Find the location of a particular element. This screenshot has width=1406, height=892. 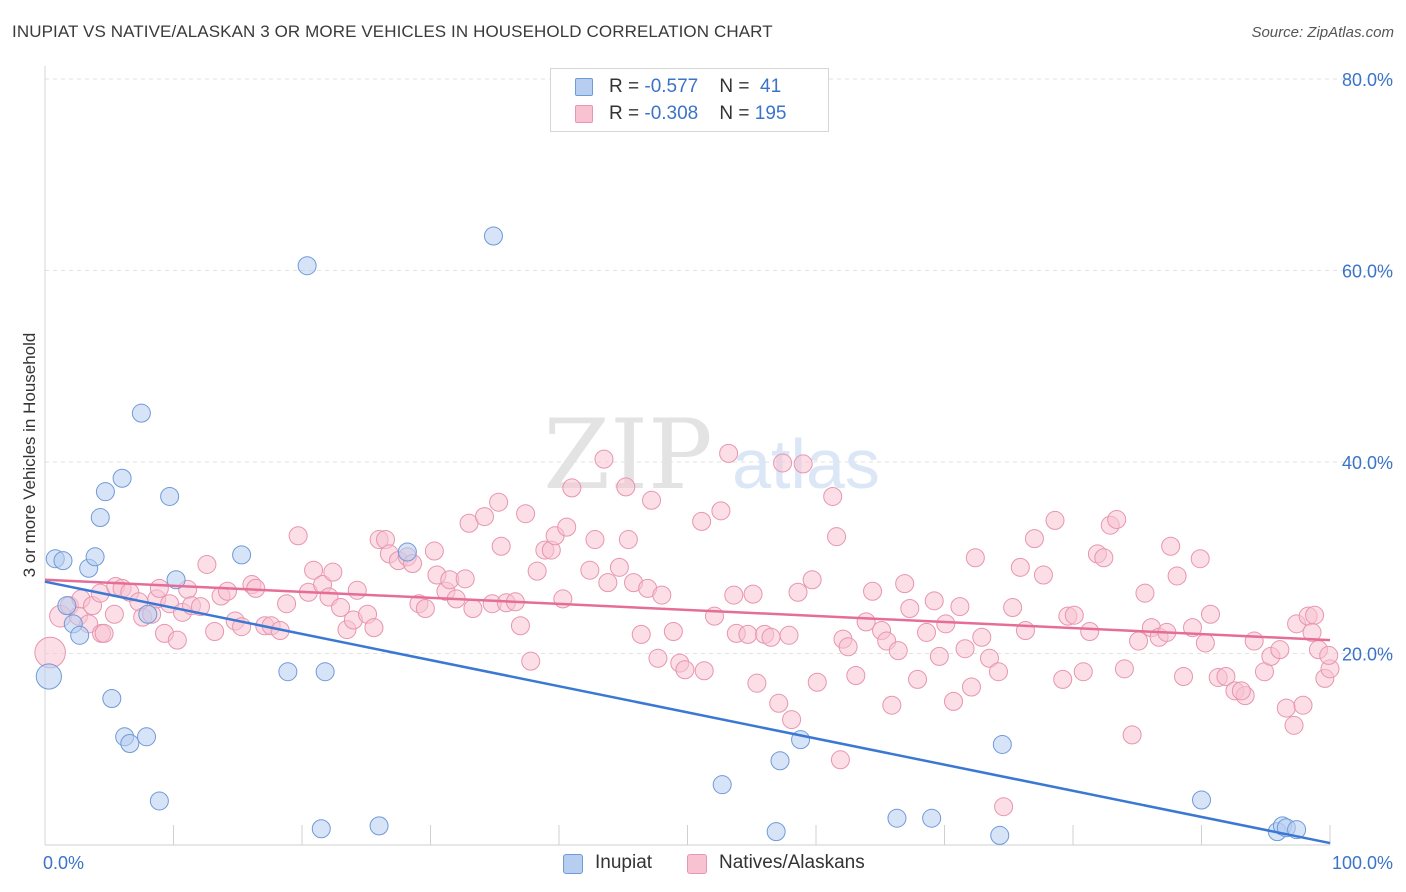

x-axis: 0.0% 100.0% is located at coordinates (718, 849).